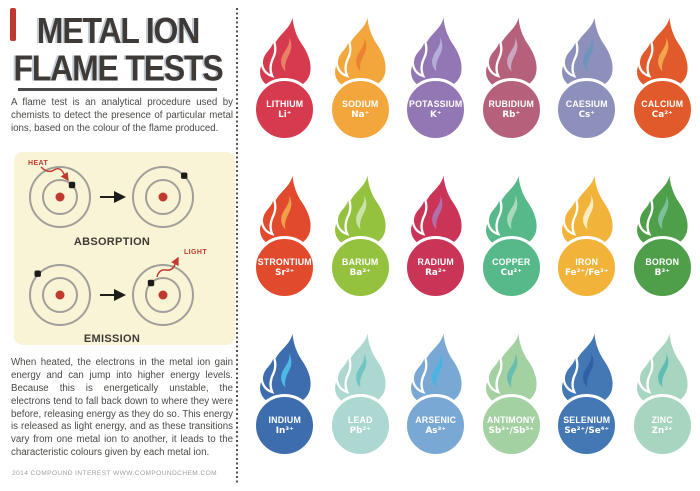 Image resolution: width=700 pixels, height=491 pixels. Describe the element at coordinates (662, 104) in the screenshot. I see `element-name: CALCIUM` at that location.